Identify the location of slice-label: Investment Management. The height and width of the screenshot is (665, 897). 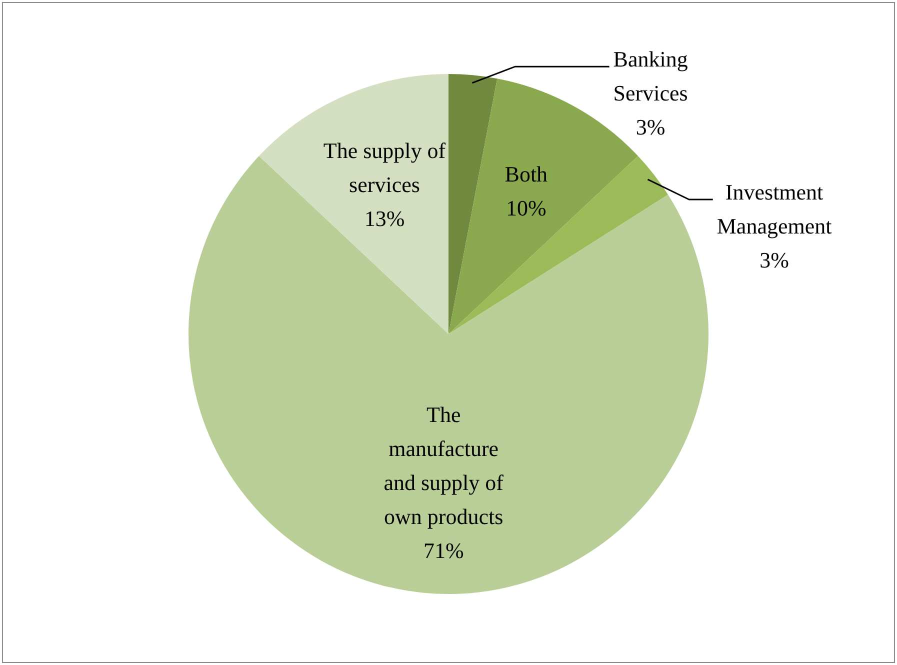
(774, 208).